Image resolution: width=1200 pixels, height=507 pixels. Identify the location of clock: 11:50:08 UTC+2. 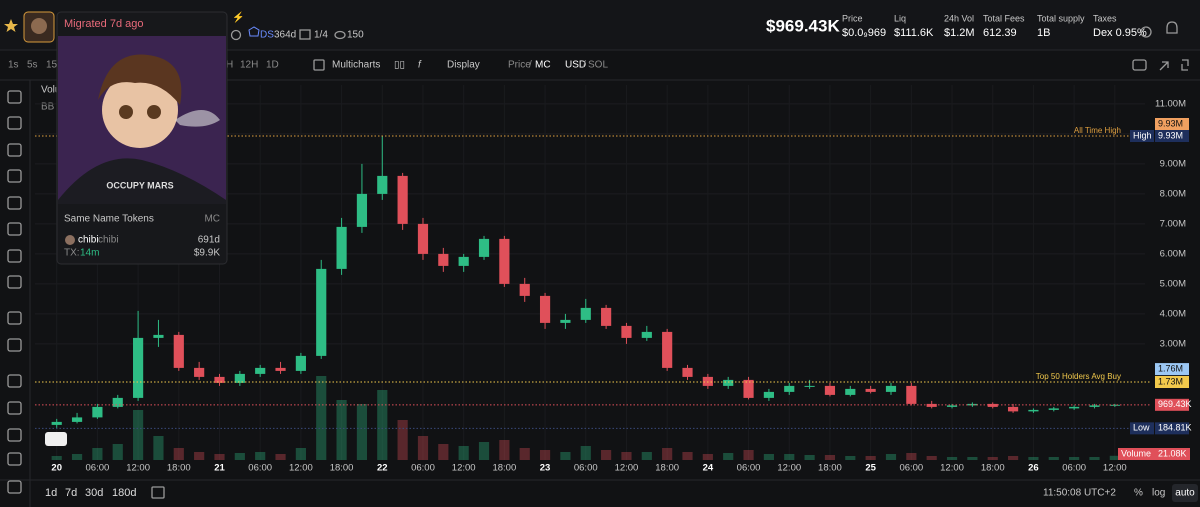
(1079, 493).